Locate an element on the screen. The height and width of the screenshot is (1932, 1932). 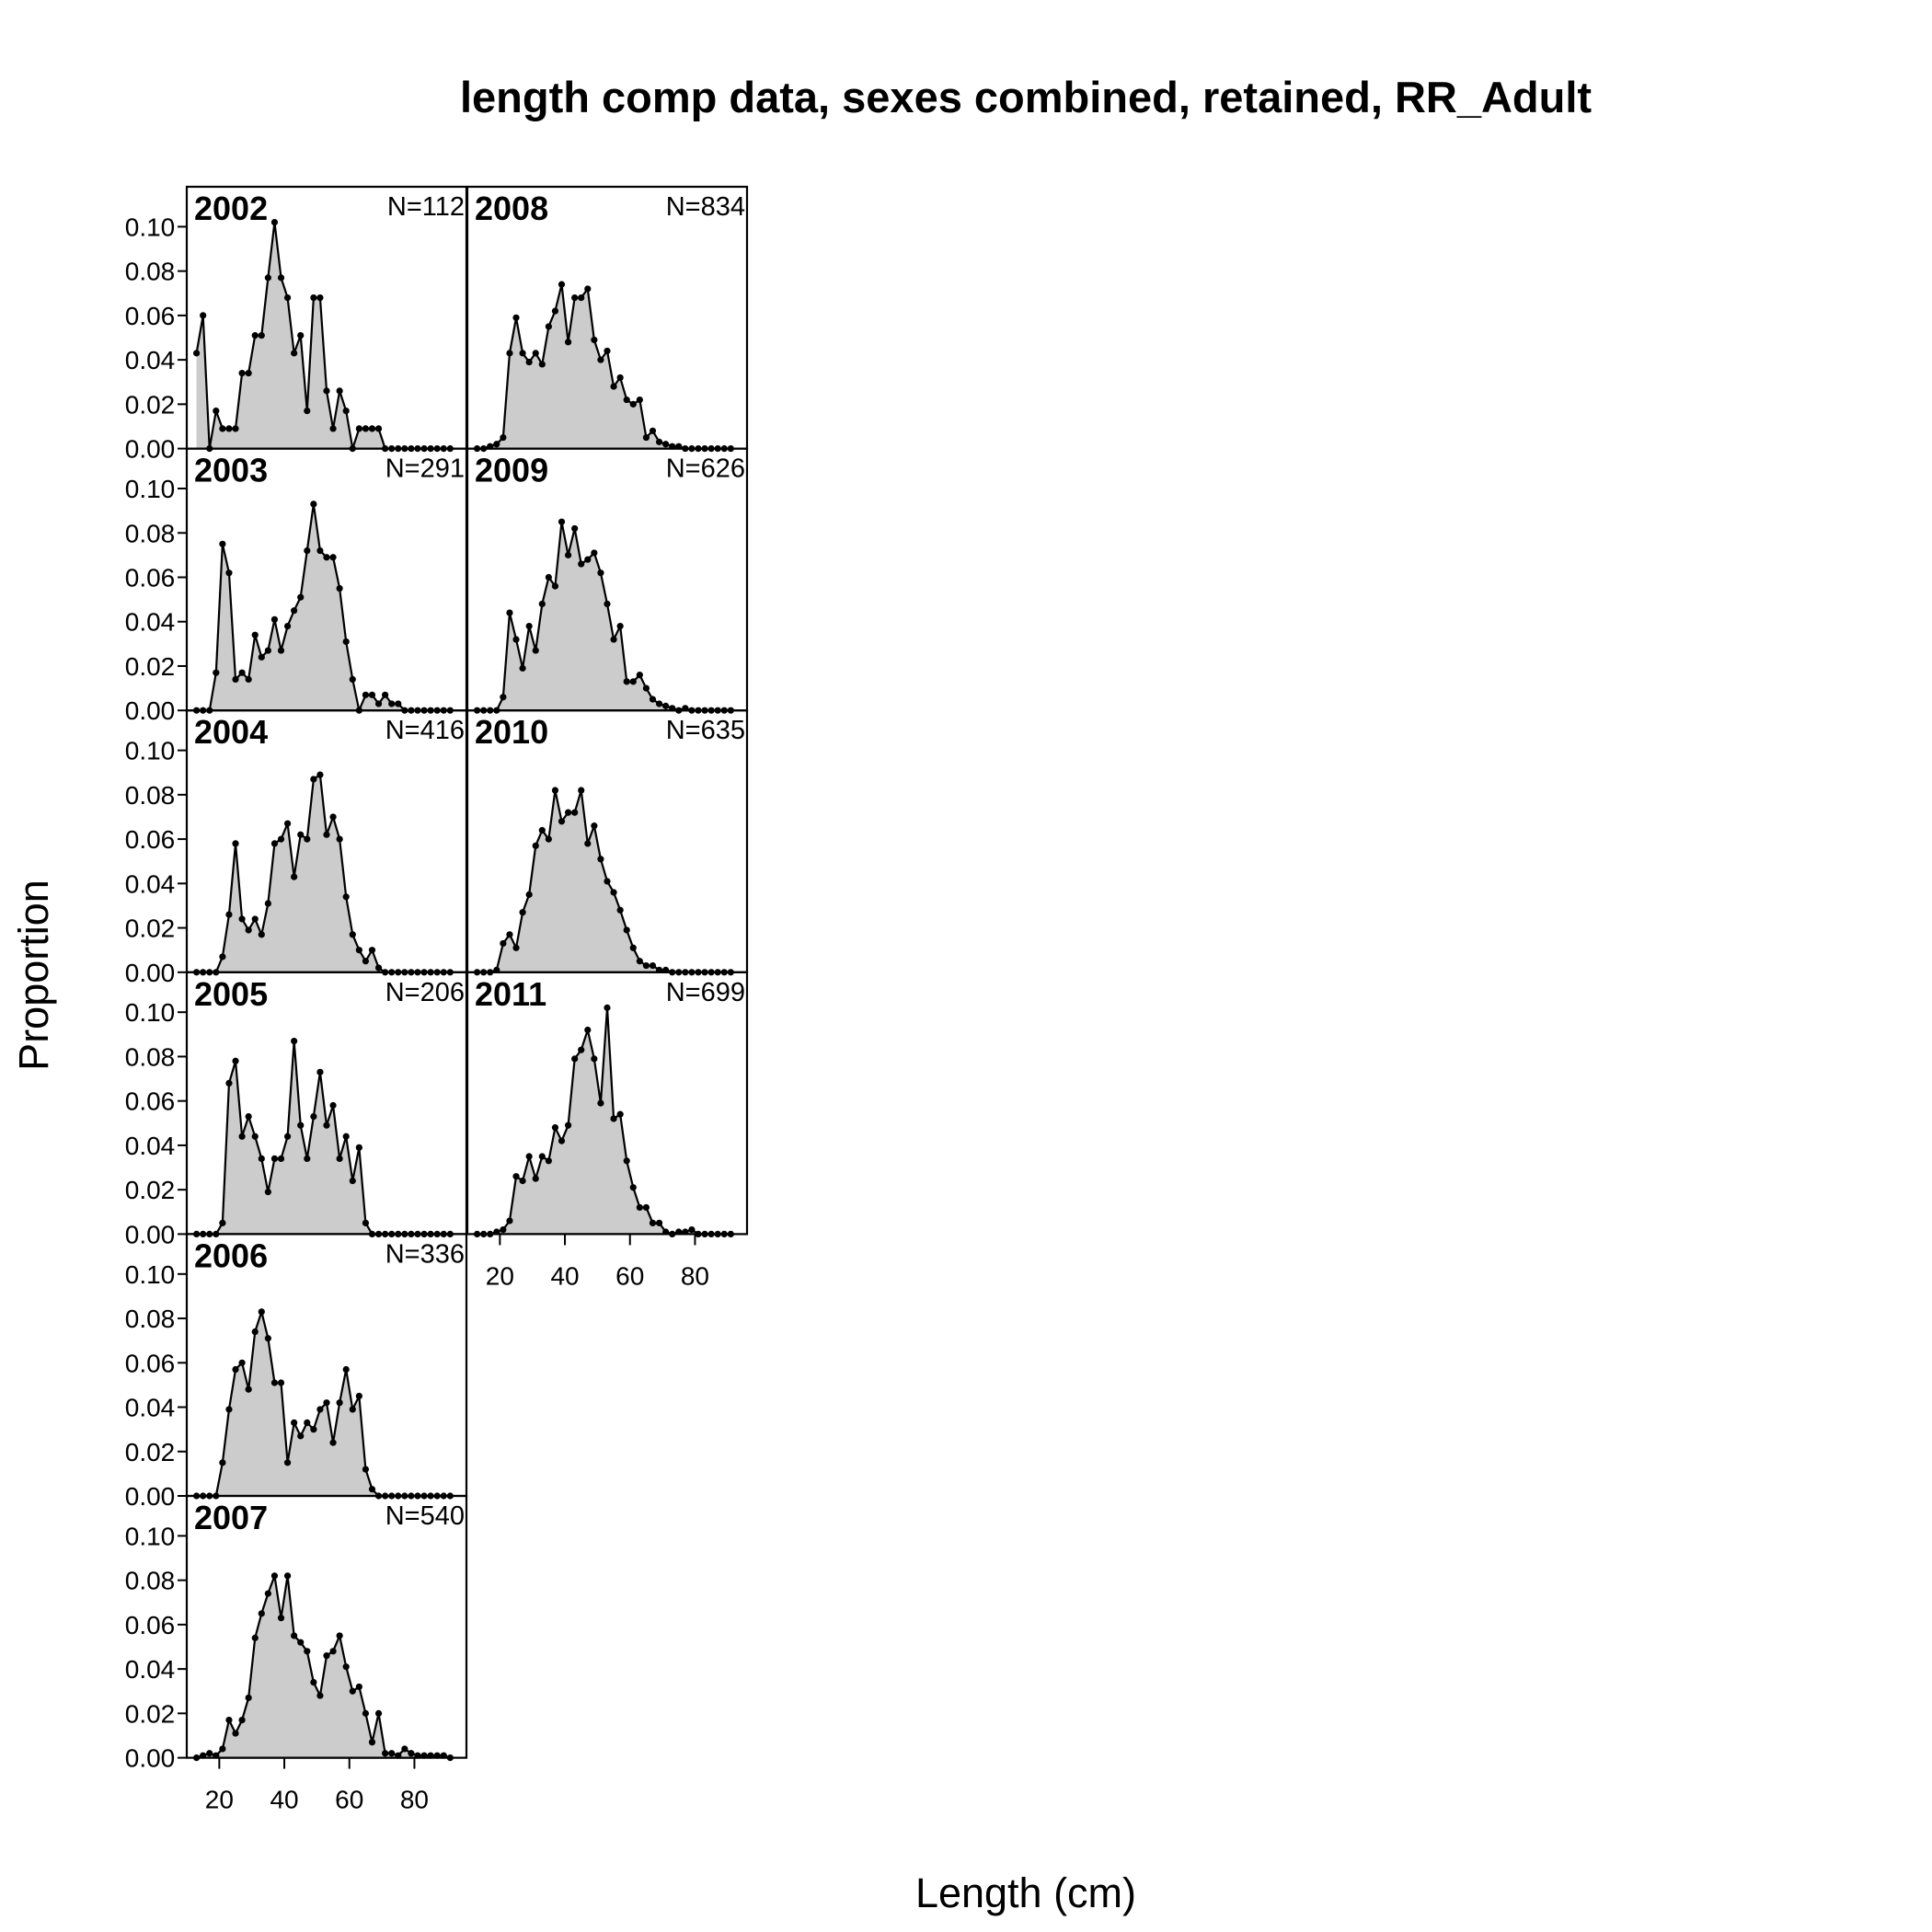
x-tick-label: 40 is located at coordinates (564, 1275).